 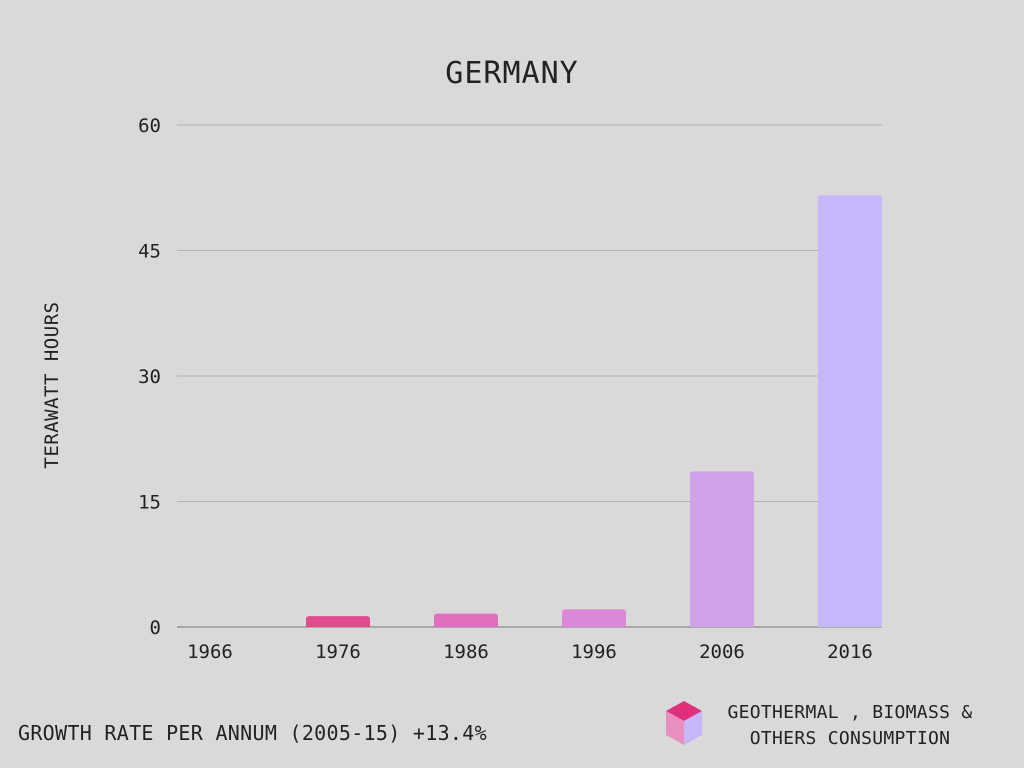 I want to click on y-tick-labels: 0 15 30 45 60, so click(x=149, y=377).